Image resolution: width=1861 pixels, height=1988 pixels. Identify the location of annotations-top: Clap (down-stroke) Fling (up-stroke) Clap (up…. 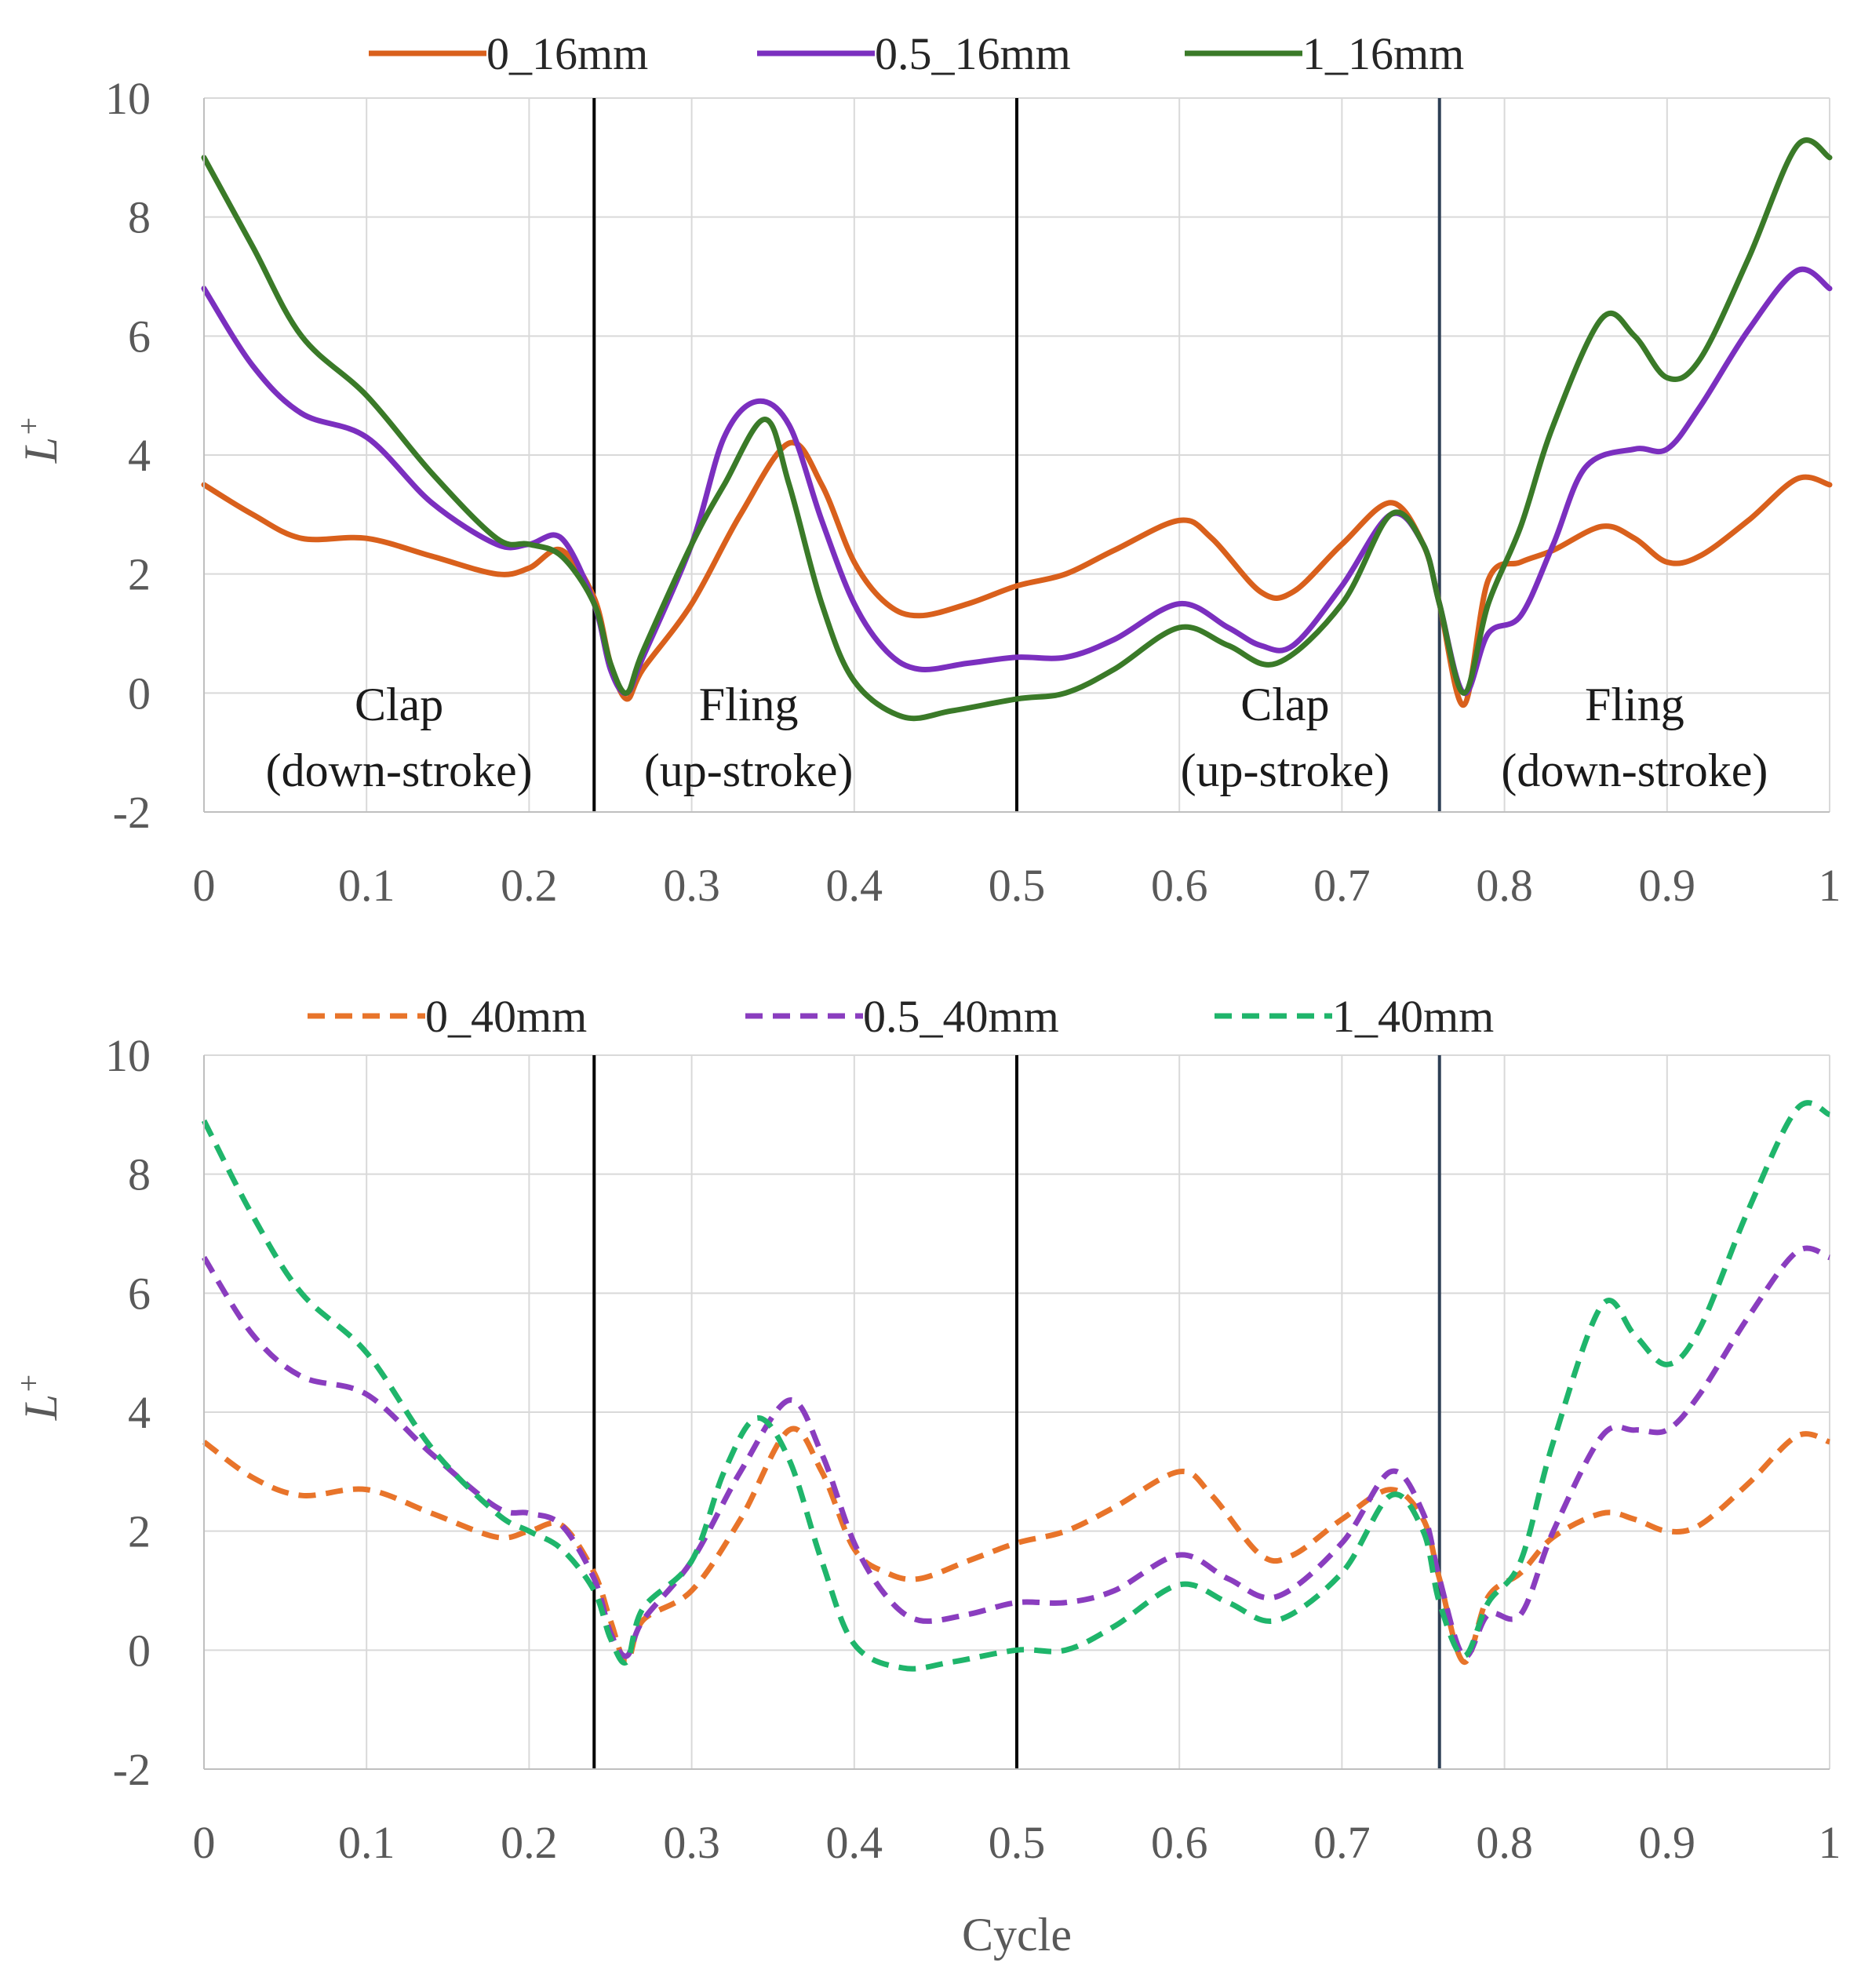
(1017, 737).